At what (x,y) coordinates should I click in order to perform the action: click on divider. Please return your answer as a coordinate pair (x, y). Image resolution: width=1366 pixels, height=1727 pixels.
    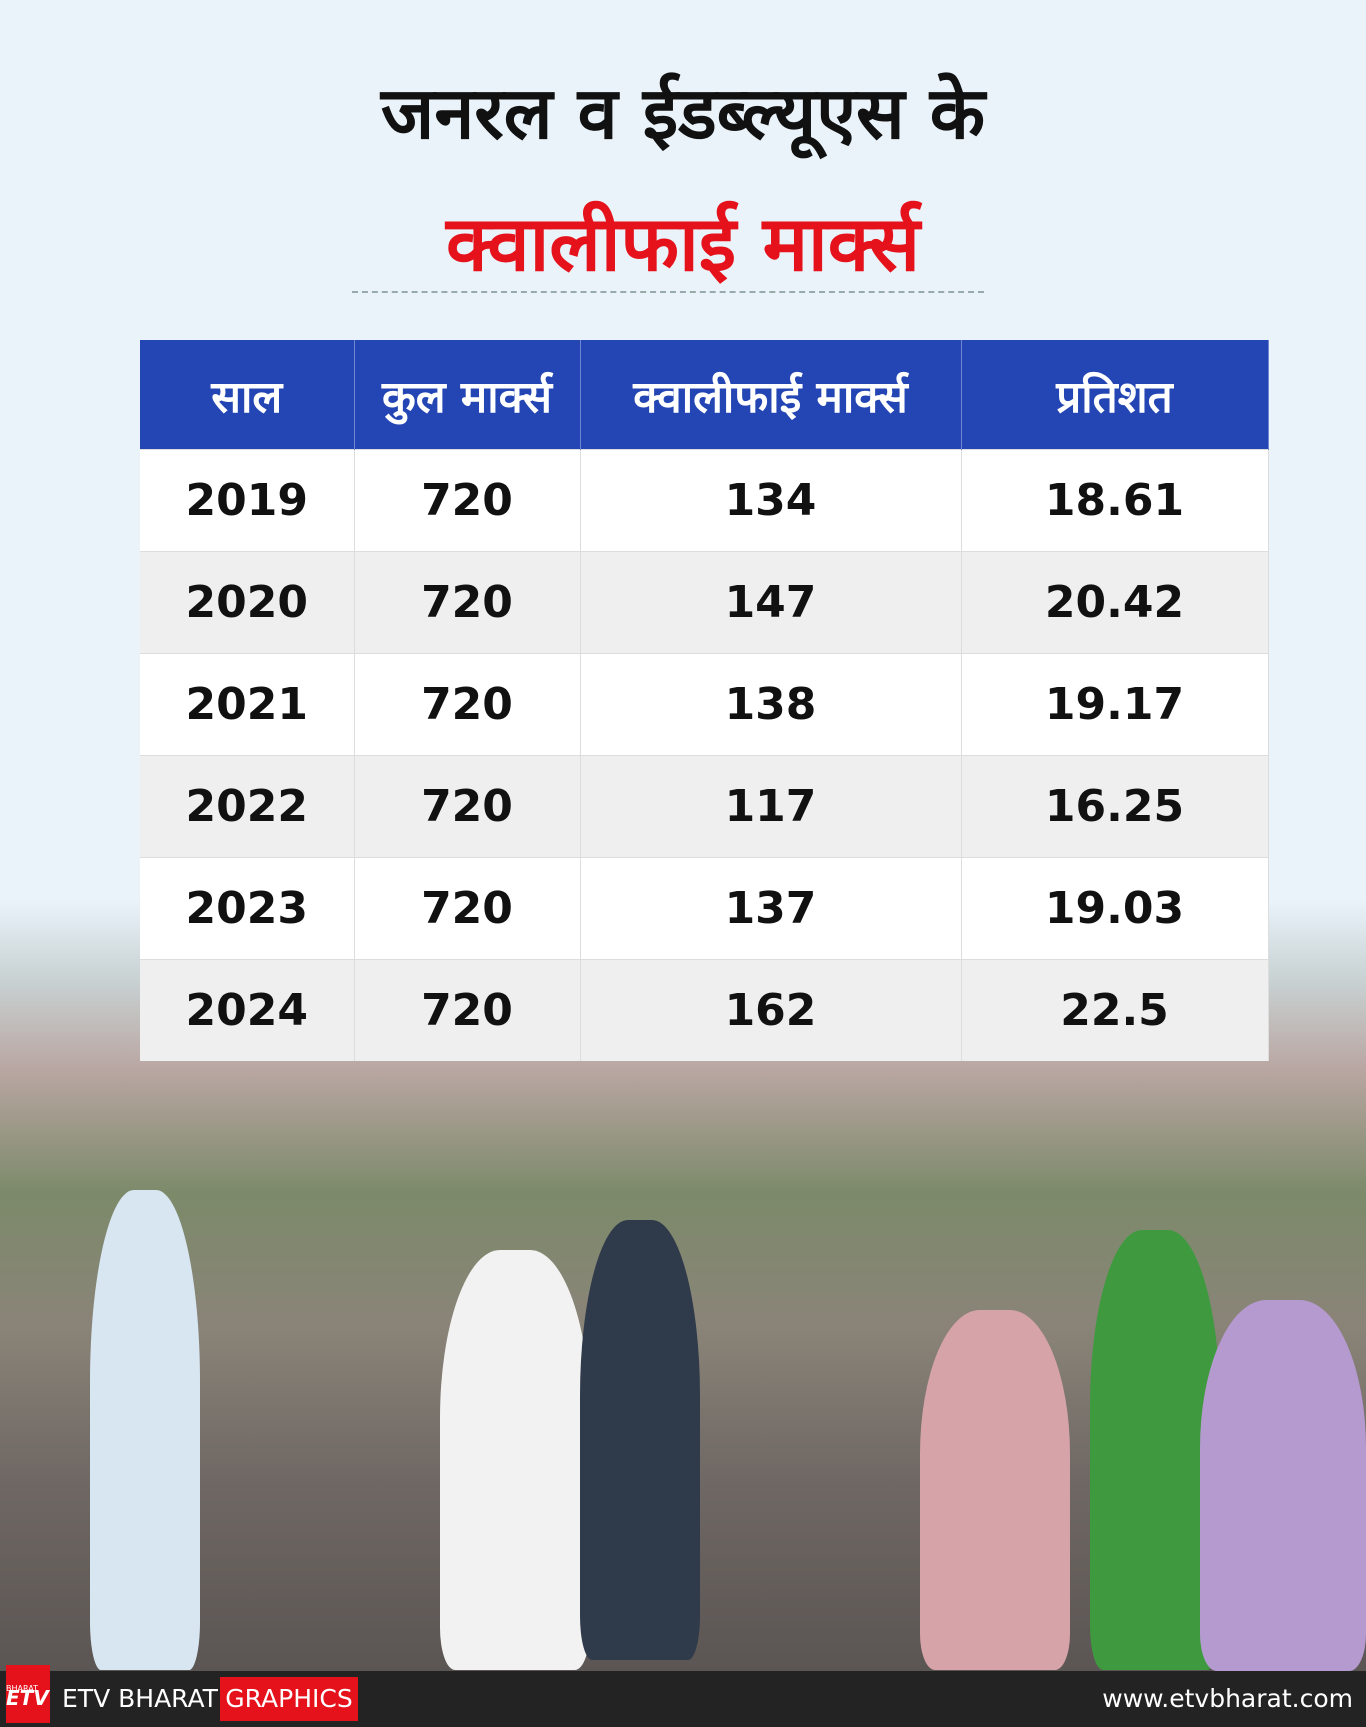
    Looking at the image, I should click on (668, 292).